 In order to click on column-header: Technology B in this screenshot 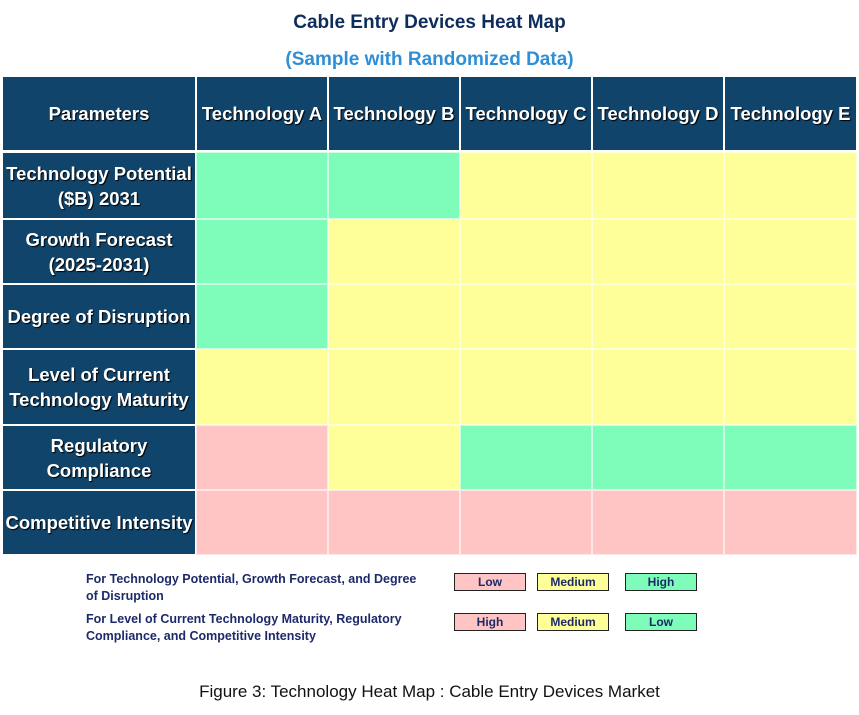, I will do `click(394, 113)`.